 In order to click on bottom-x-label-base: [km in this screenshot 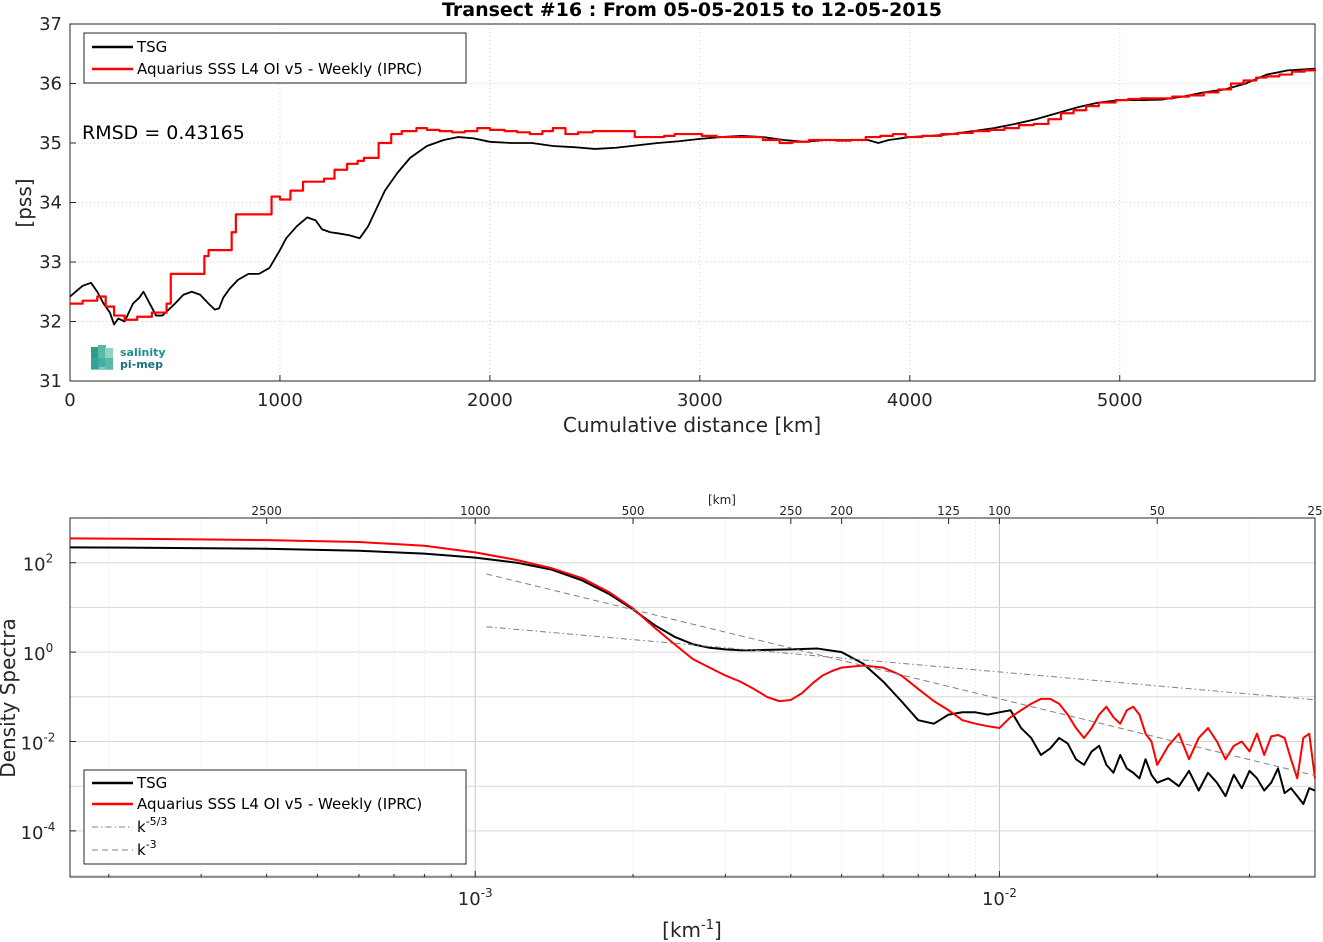, I will do `click(681, 930)`.